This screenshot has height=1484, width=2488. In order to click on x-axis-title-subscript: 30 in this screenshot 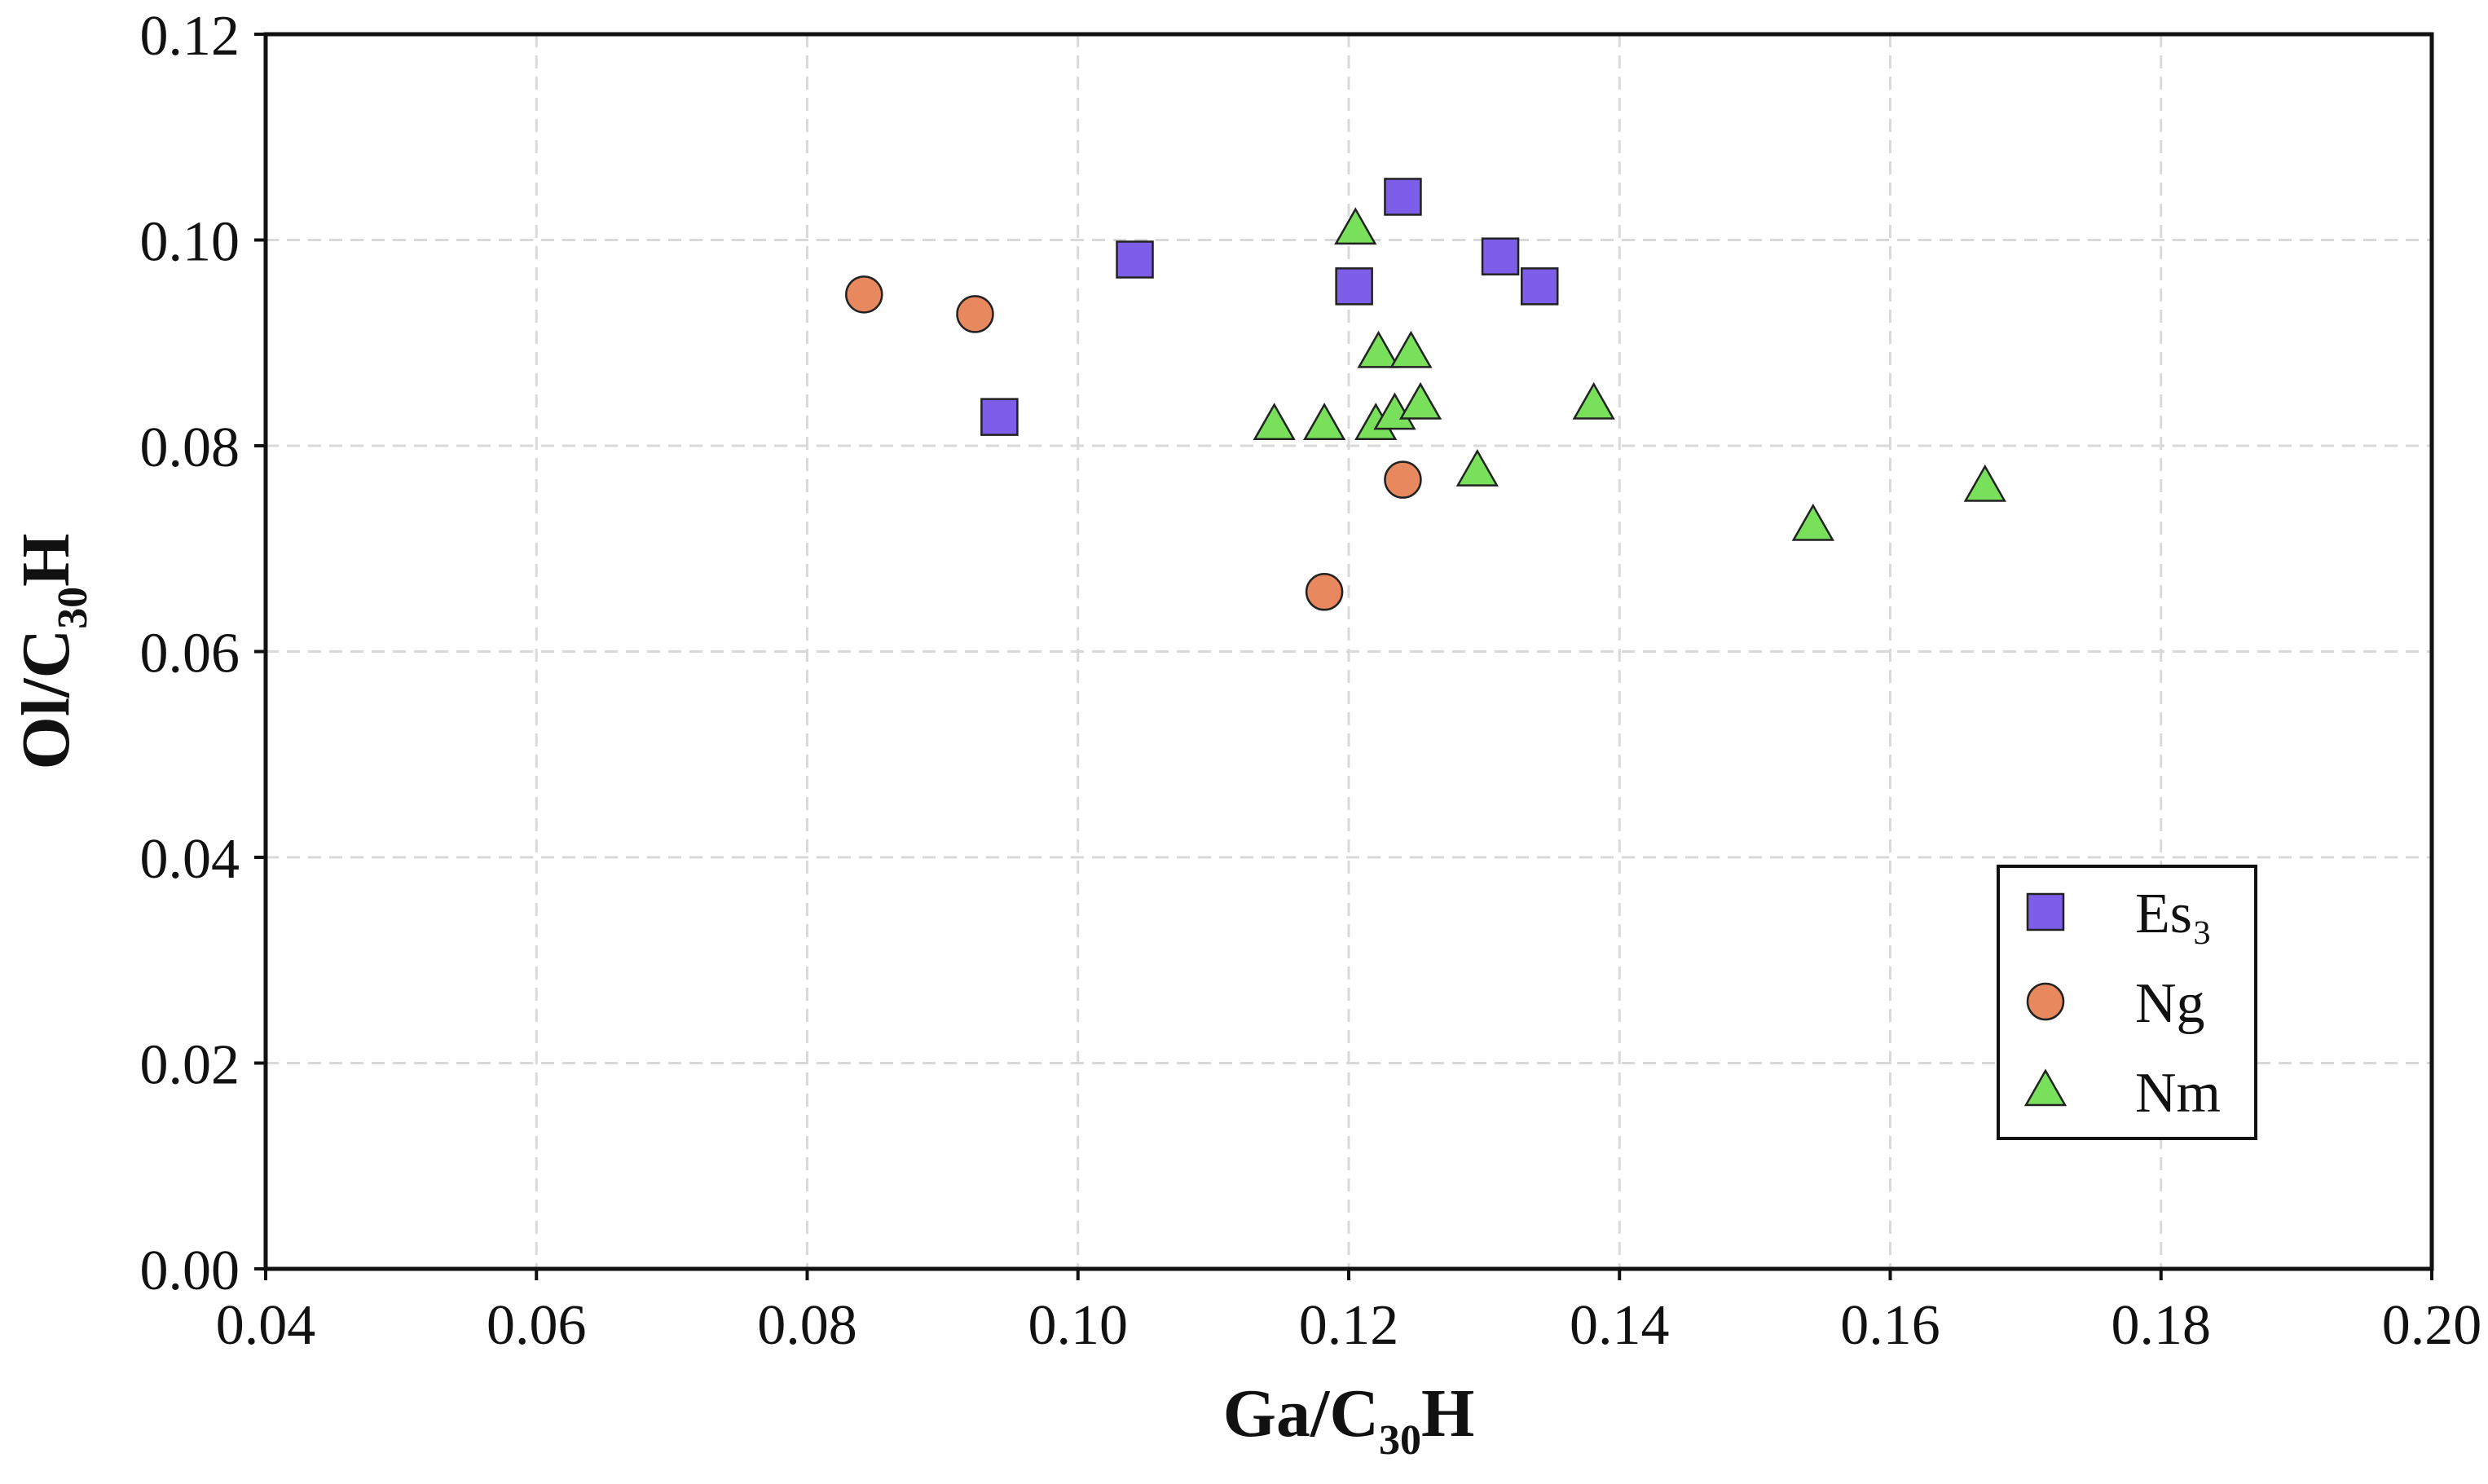, I will do `click(1400, 1440)`.